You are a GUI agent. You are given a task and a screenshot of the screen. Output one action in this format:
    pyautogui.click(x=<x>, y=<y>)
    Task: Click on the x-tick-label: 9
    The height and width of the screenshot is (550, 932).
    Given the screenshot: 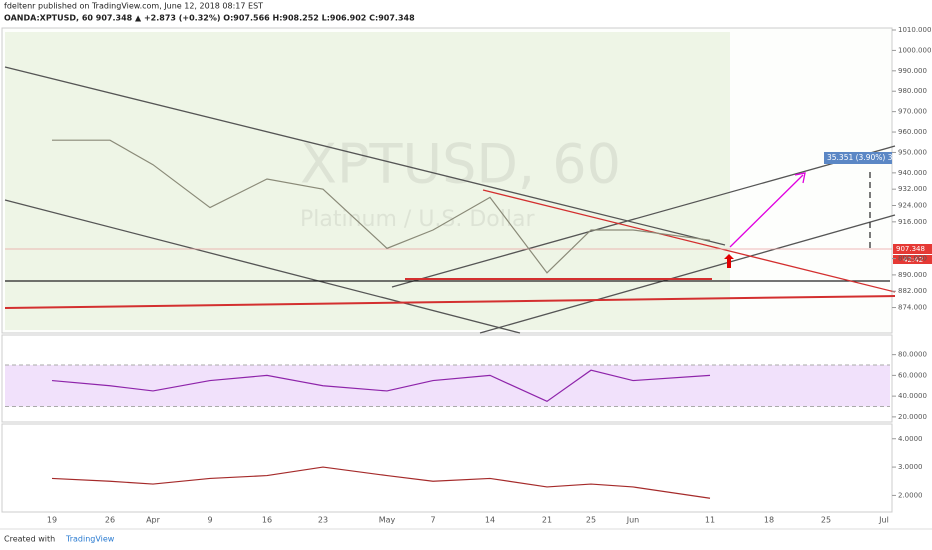 What is the action you would take?
    pyautogui.click(x=209, y=520)
    